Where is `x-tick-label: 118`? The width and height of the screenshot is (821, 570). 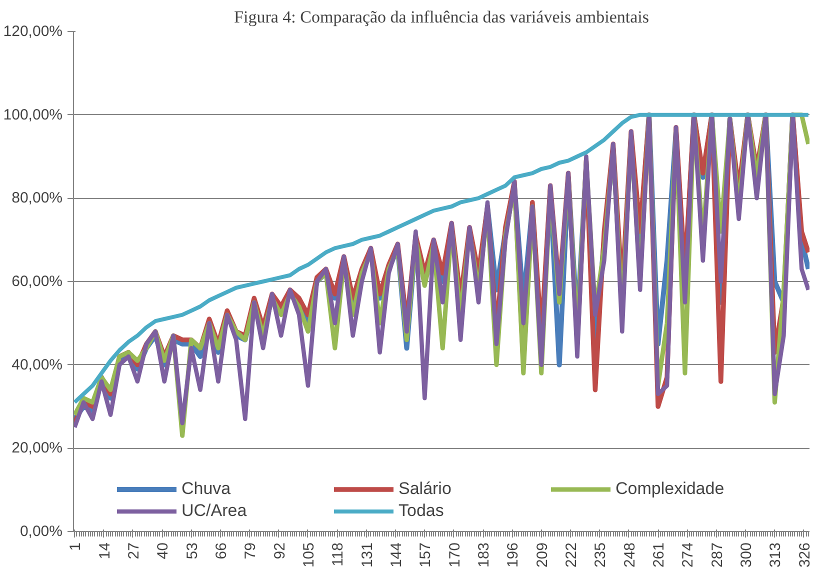 x-tick-label: 118 is located at coordinates (338, 554).